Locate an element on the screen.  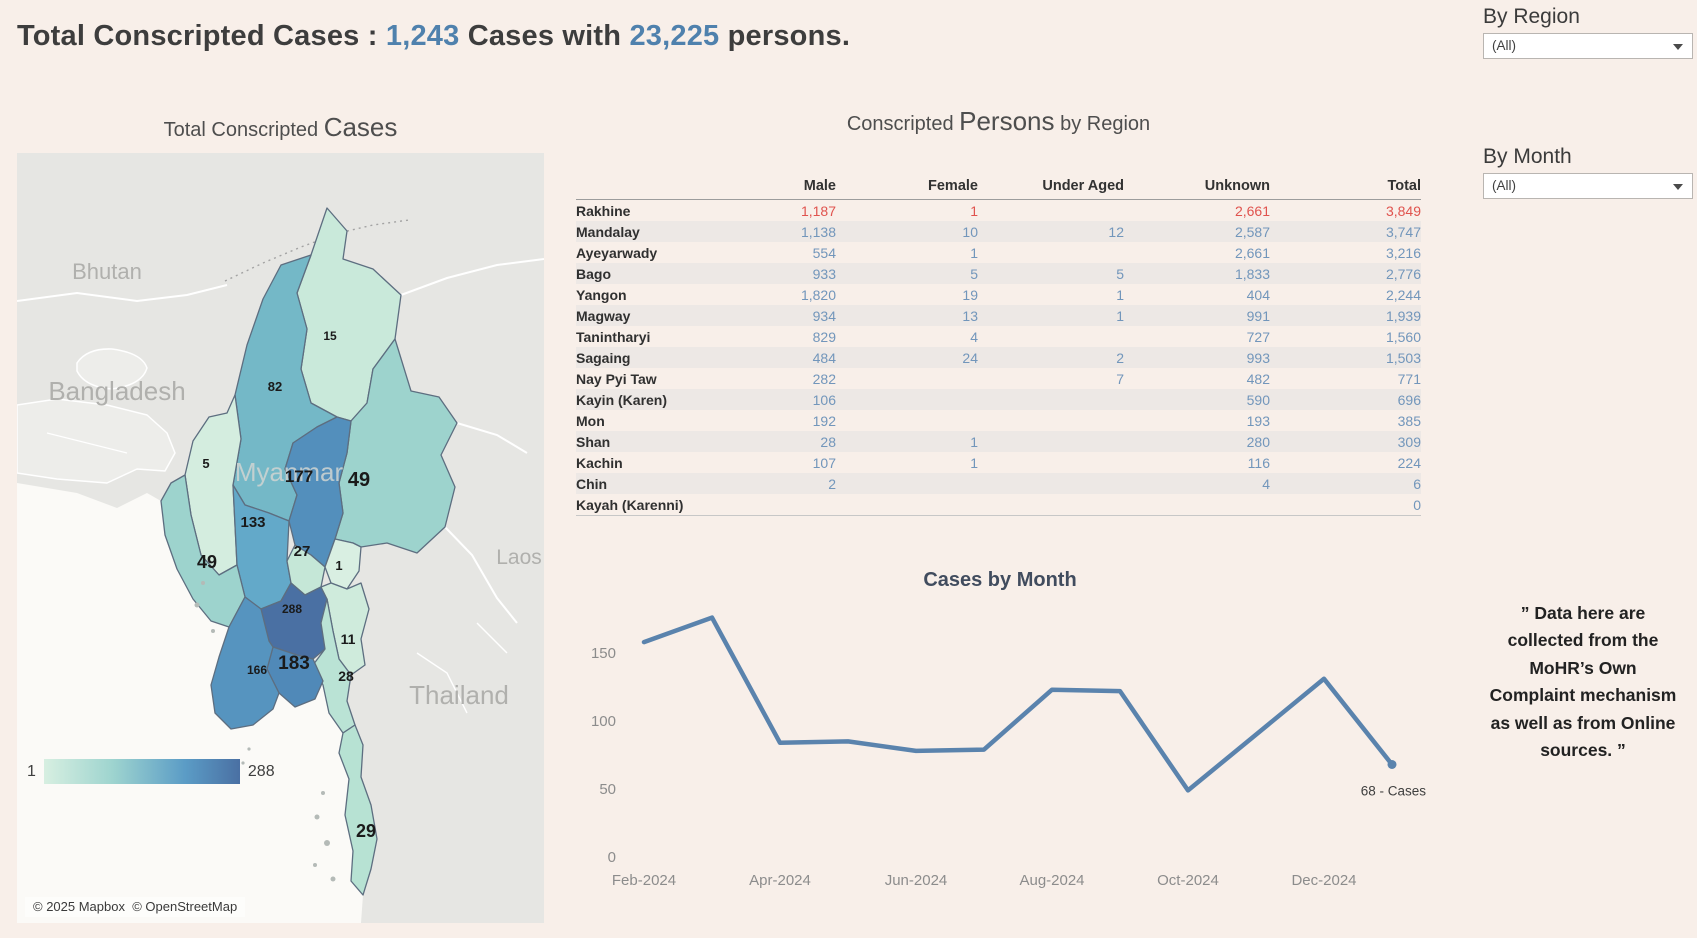
map-region-ayeyarwady is located at coordinates (245, 663).